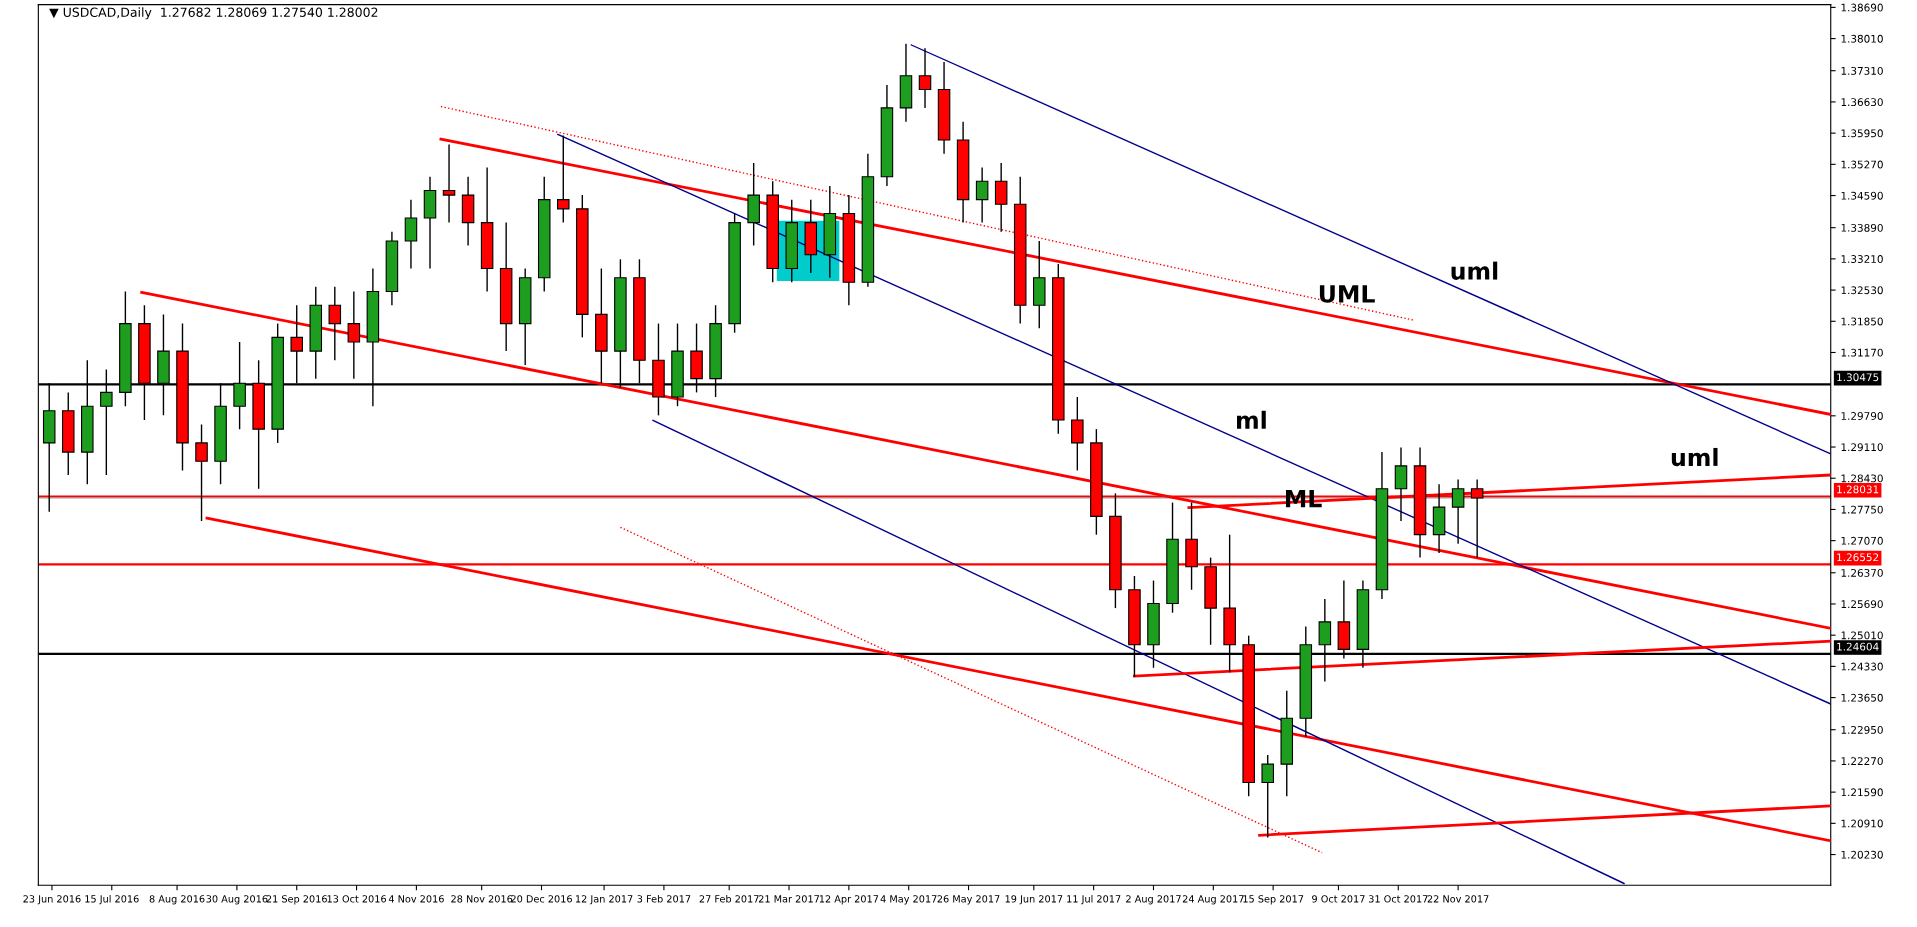  Describe the element at coordinates (1862, 697) in the screenshot. I see `y-tick-label: 1.23650` at that location.